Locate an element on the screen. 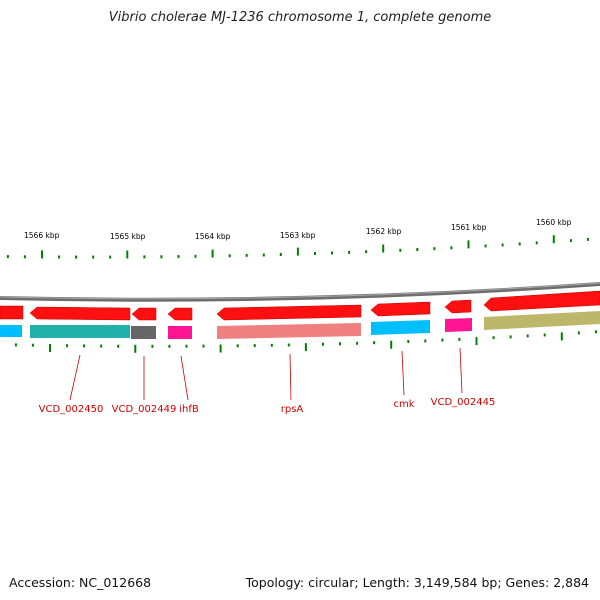 The height and width of the screenshot is (600, 600). gene-arrows is located at coordinates (300, 305).